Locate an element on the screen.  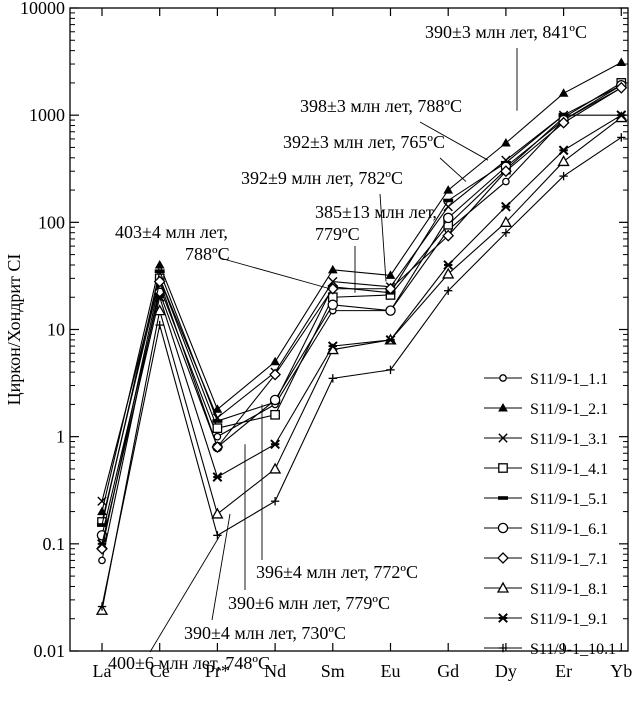
legend-label: S11/9-1_5.1 is located at coordinates (569, 499).